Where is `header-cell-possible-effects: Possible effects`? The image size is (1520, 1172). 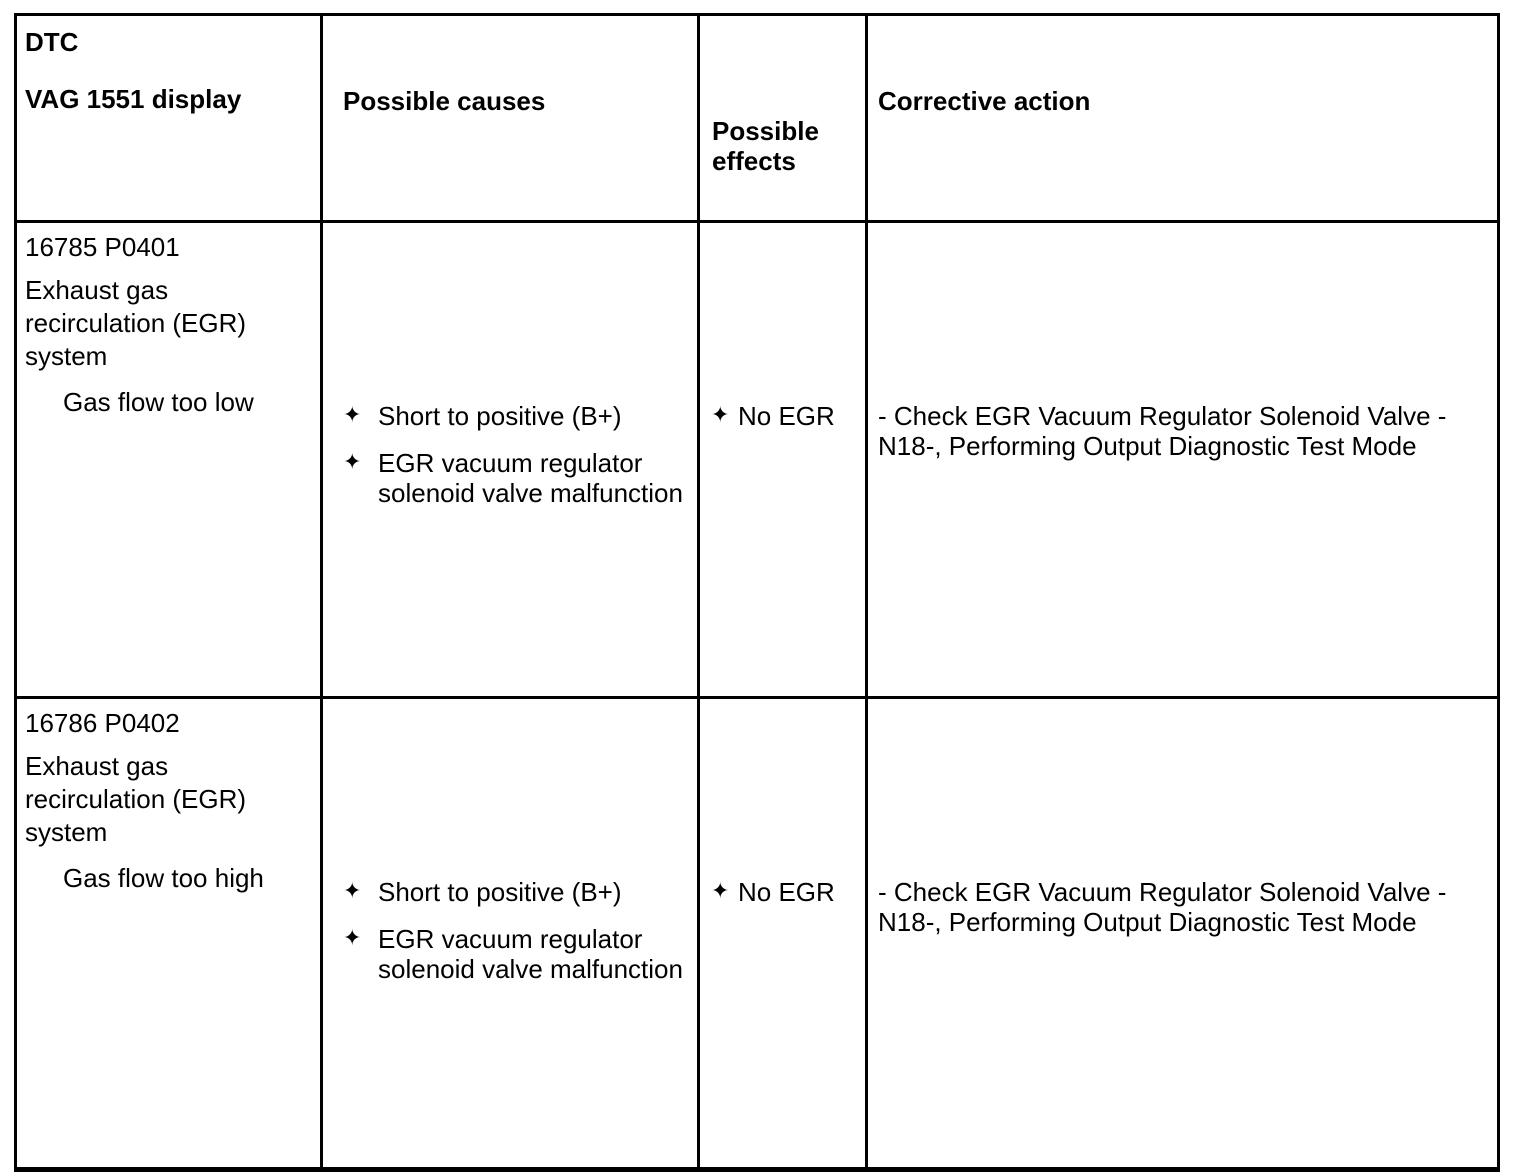
header-cell-possible-effects: Possible effects is located at coordinates (782, 118).